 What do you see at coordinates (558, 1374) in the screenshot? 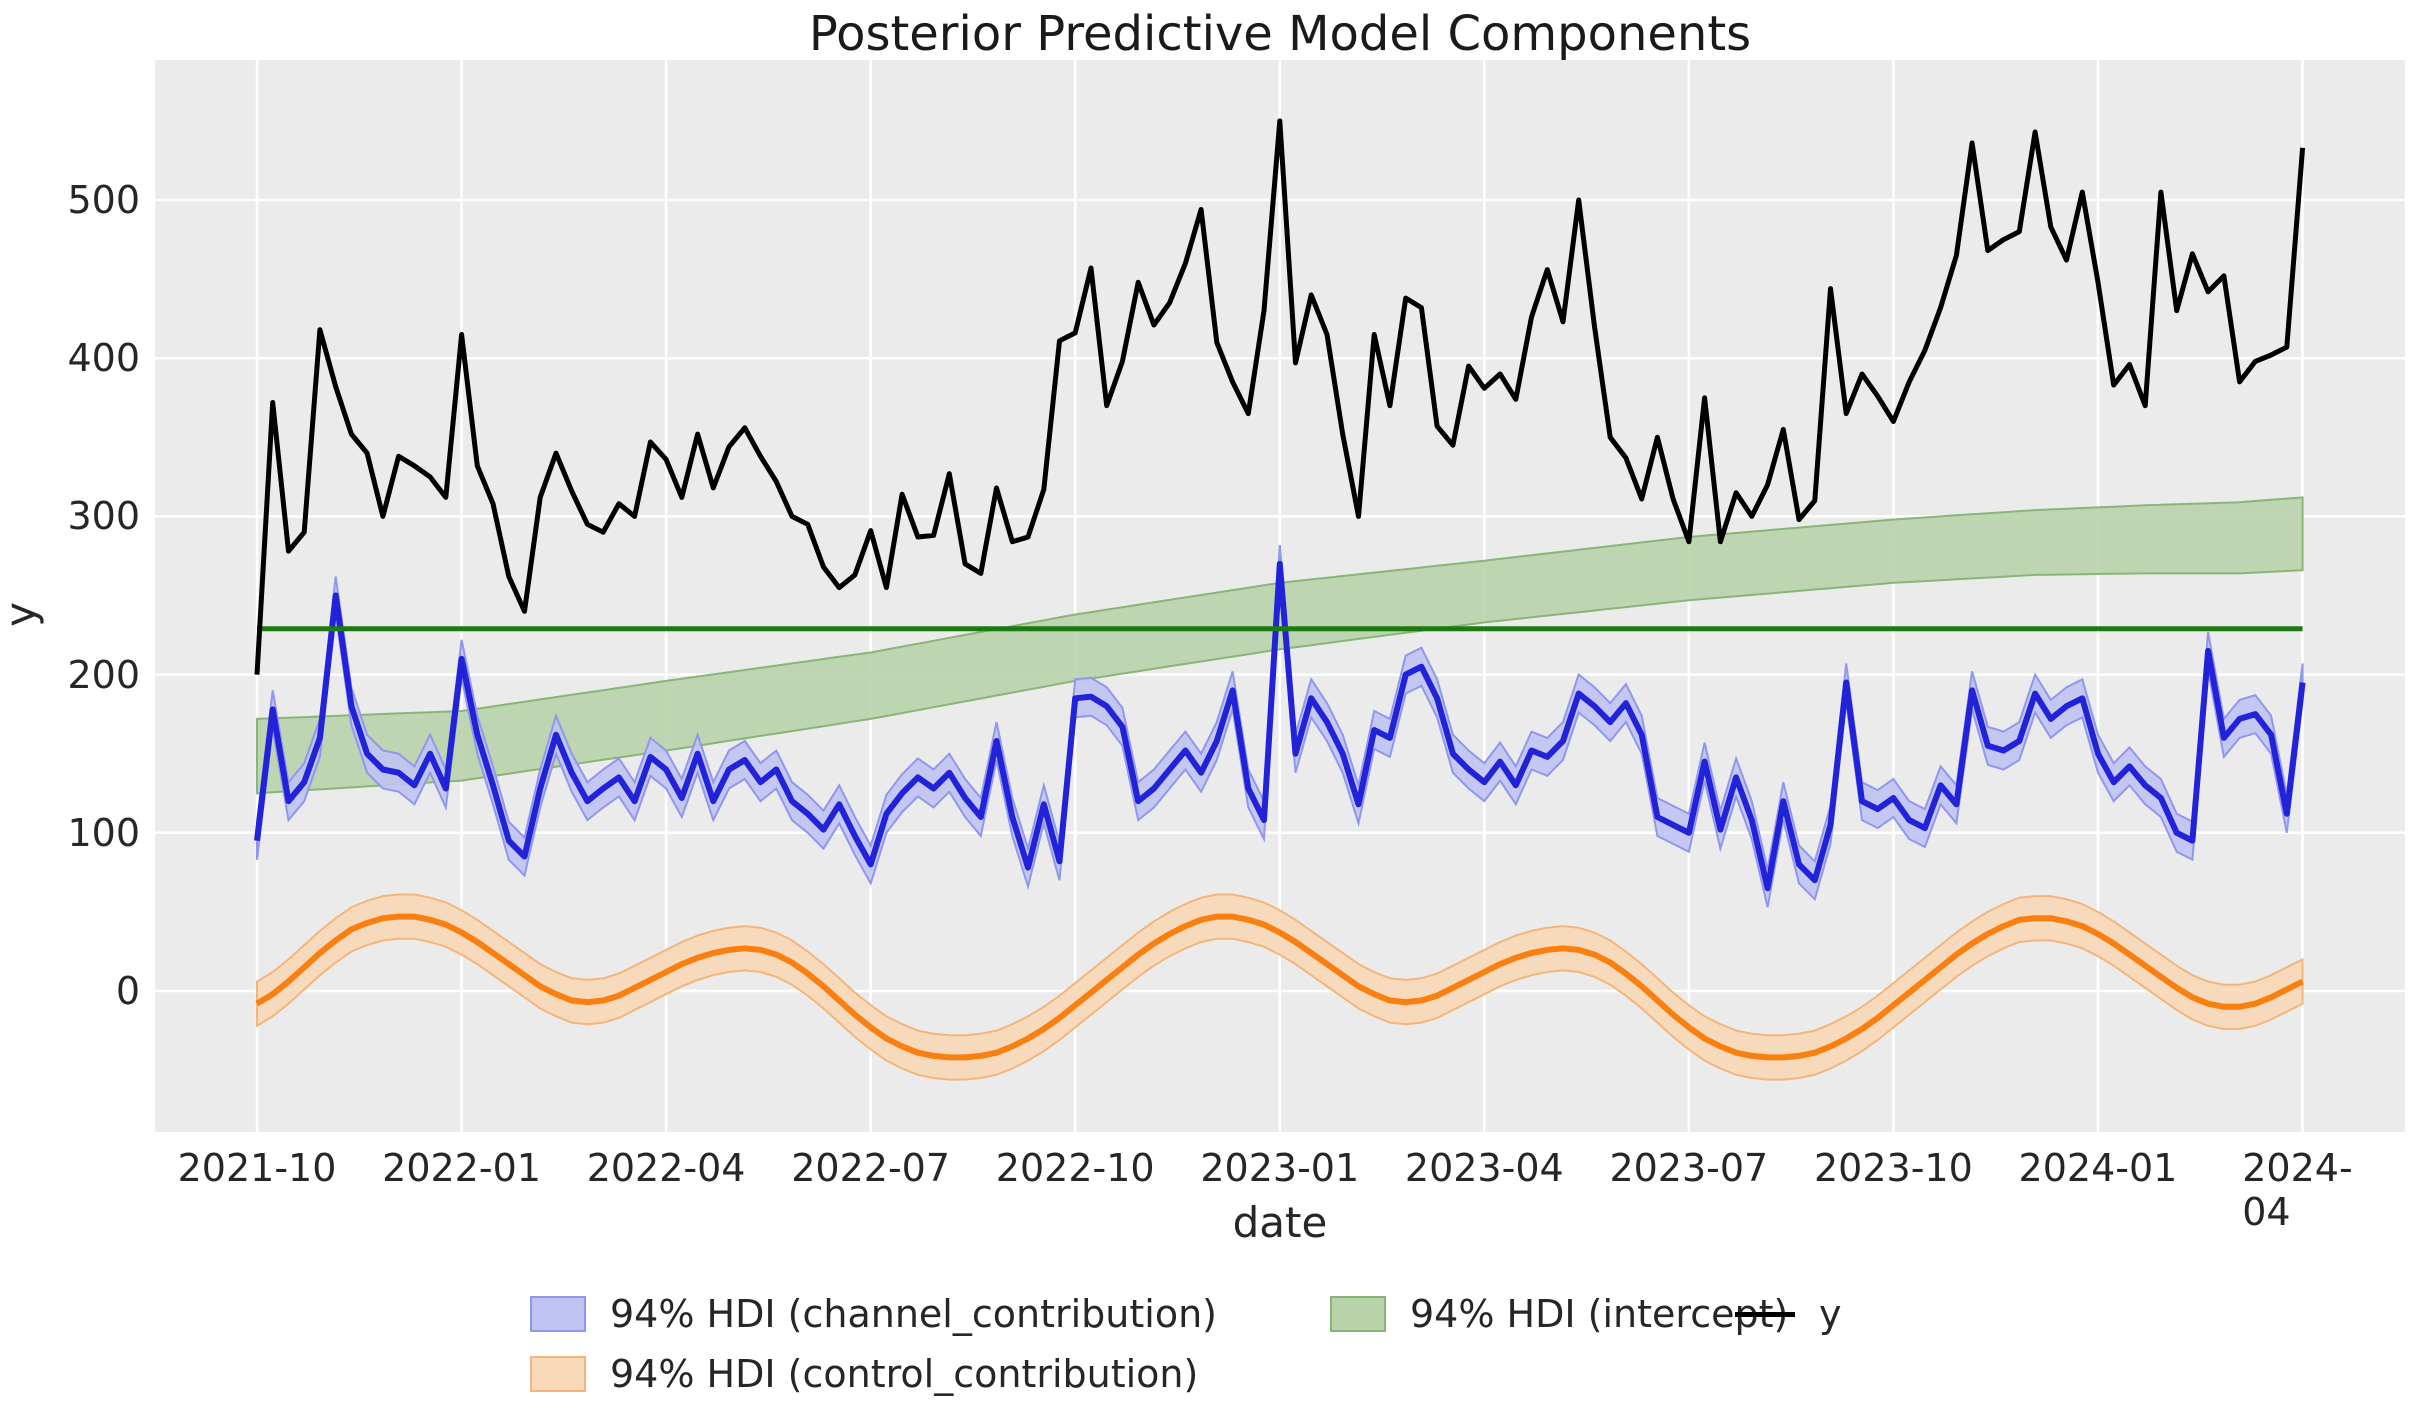
I see `control-hdi-swatch` at bounding box center [558, 1374].